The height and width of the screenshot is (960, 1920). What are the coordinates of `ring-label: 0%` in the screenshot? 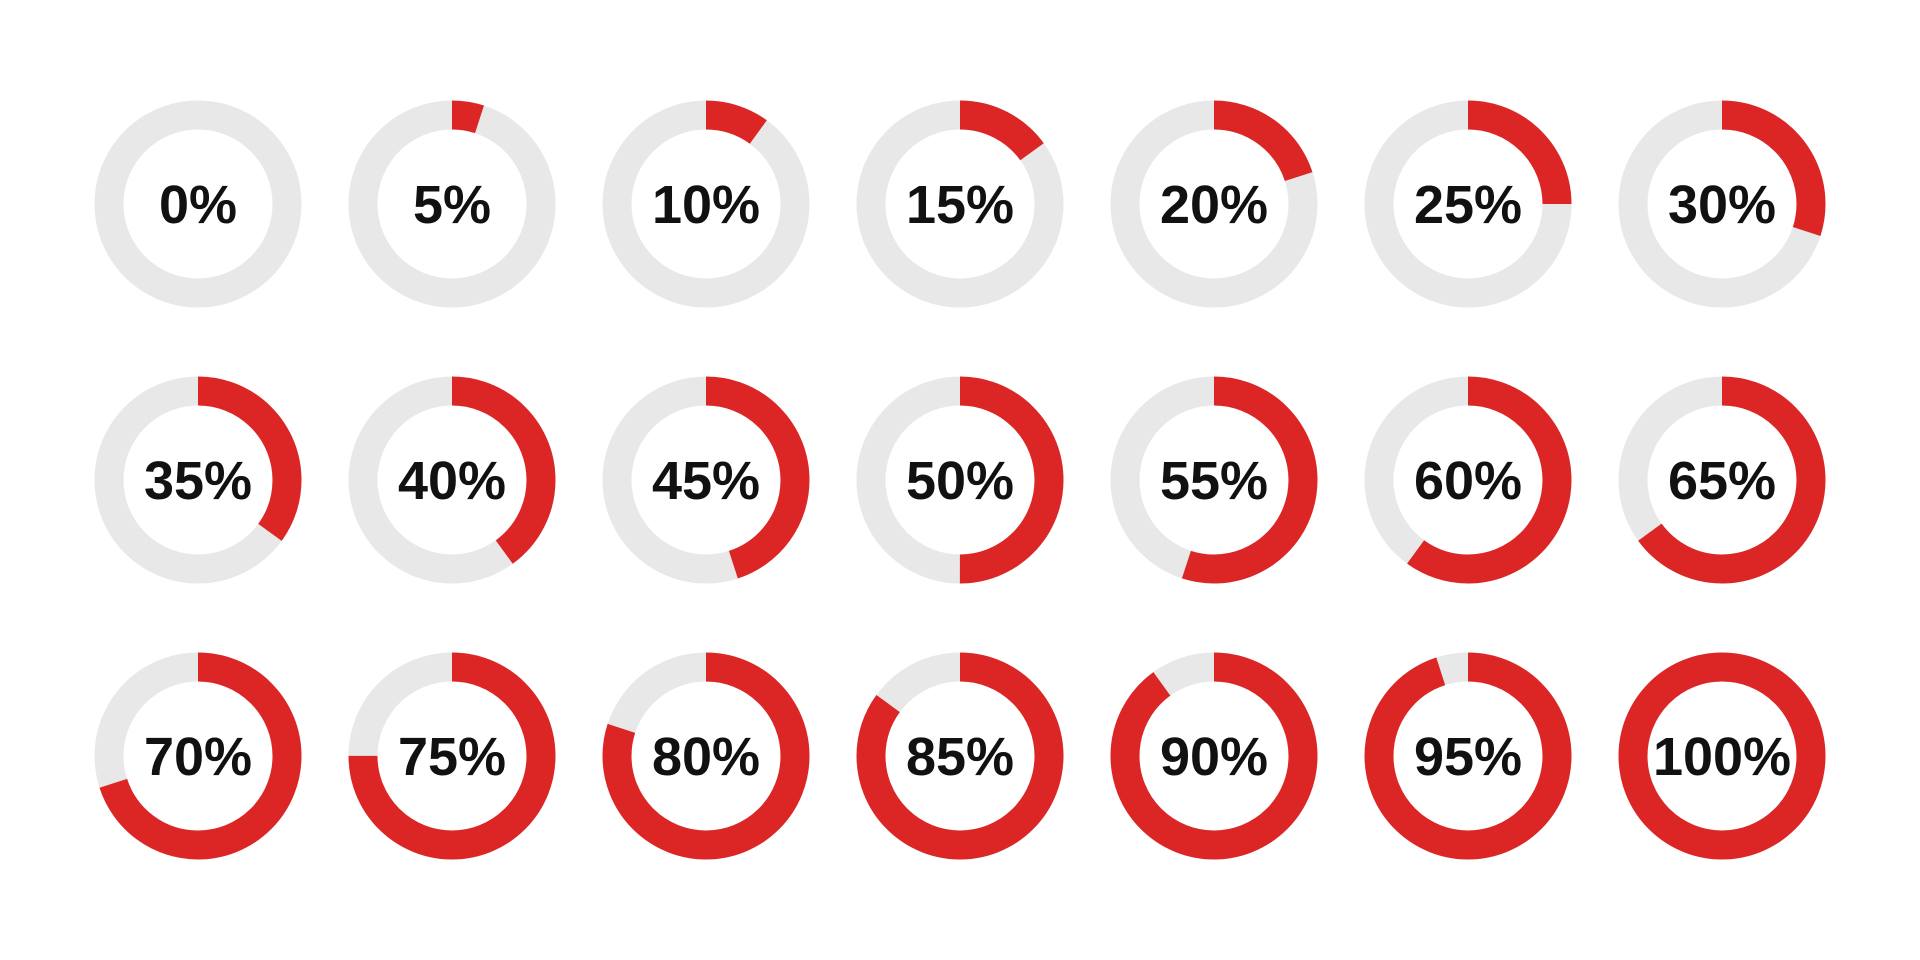 It's located at (198, 205).